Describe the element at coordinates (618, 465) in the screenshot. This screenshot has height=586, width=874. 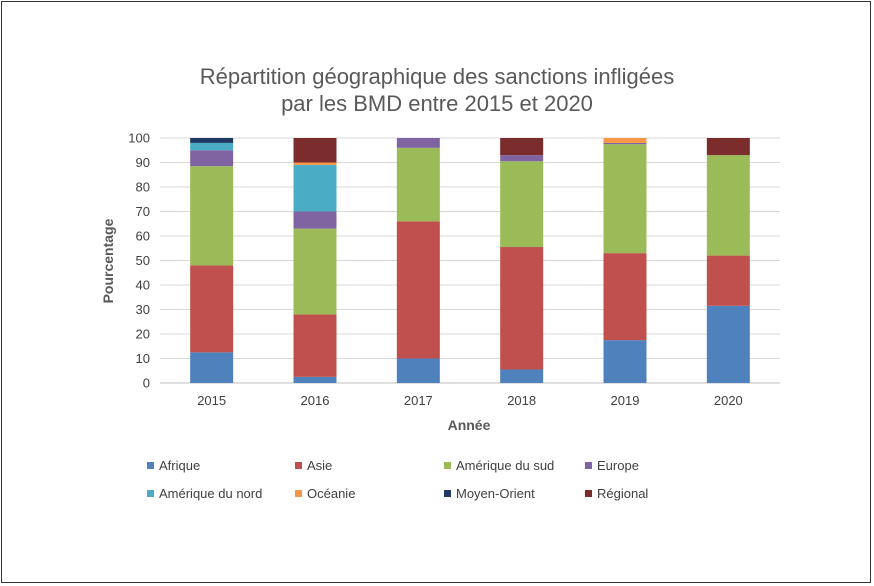
I see `legend-label: Europe` at that location.